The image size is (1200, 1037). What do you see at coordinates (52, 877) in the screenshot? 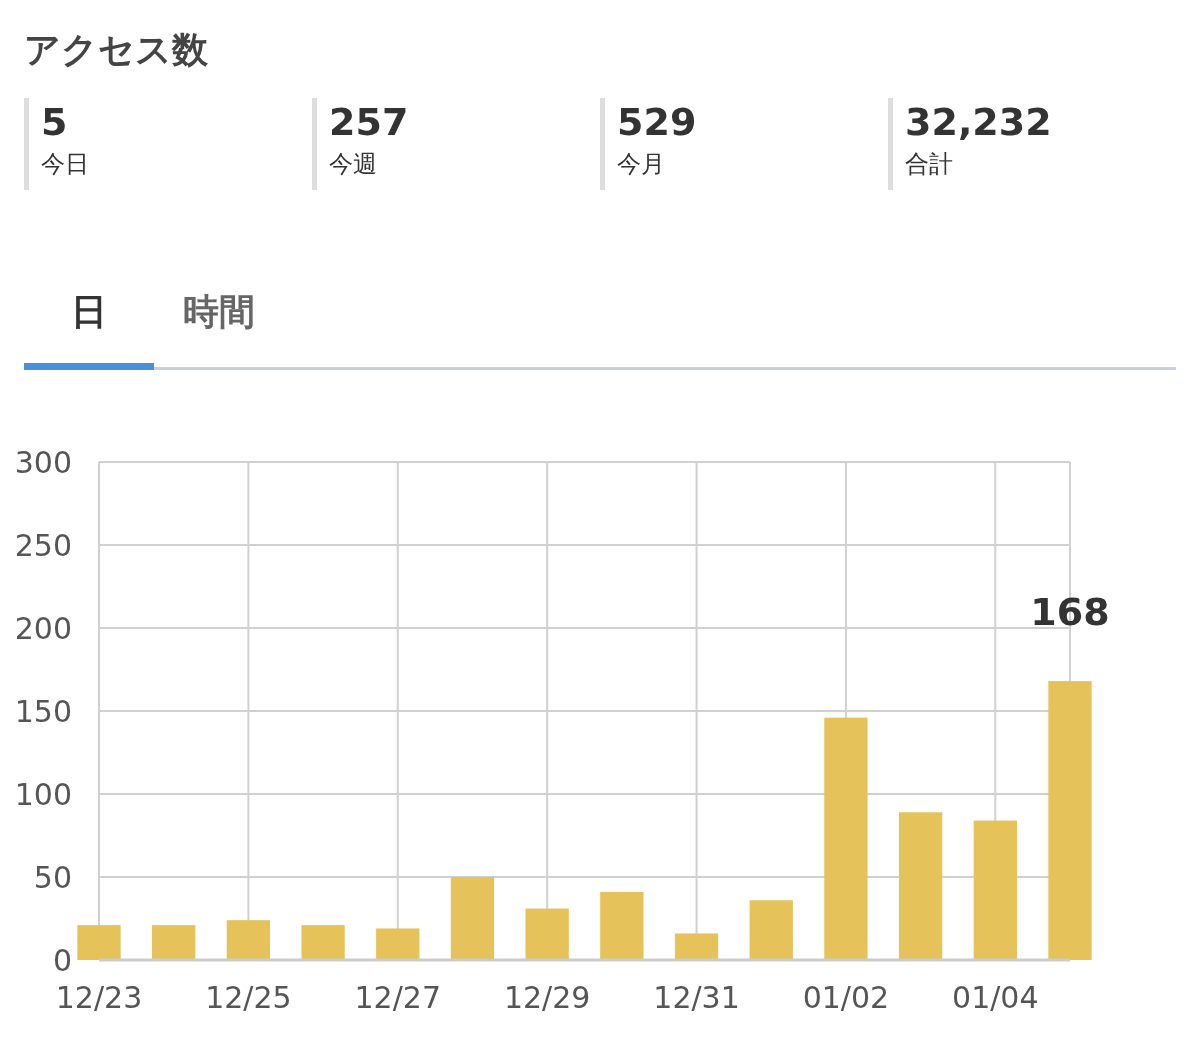
I see `y-tick-label: 50` at bounding box center [52, 877].